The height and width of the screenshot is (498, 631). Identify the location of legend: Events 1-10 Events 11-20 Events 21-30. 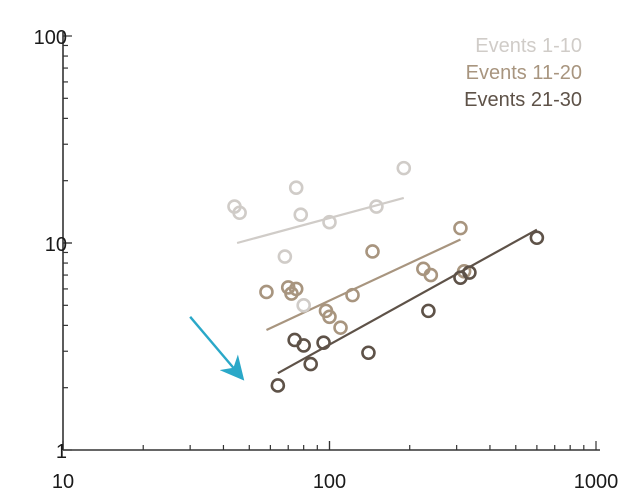
(523, 73).